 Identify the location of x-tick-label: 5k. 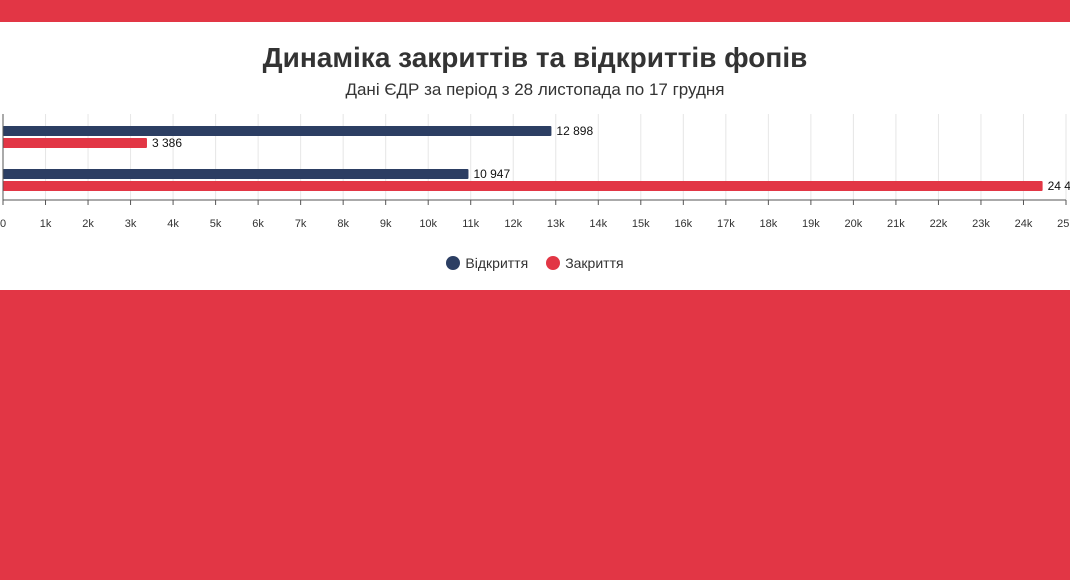
(216, 224).